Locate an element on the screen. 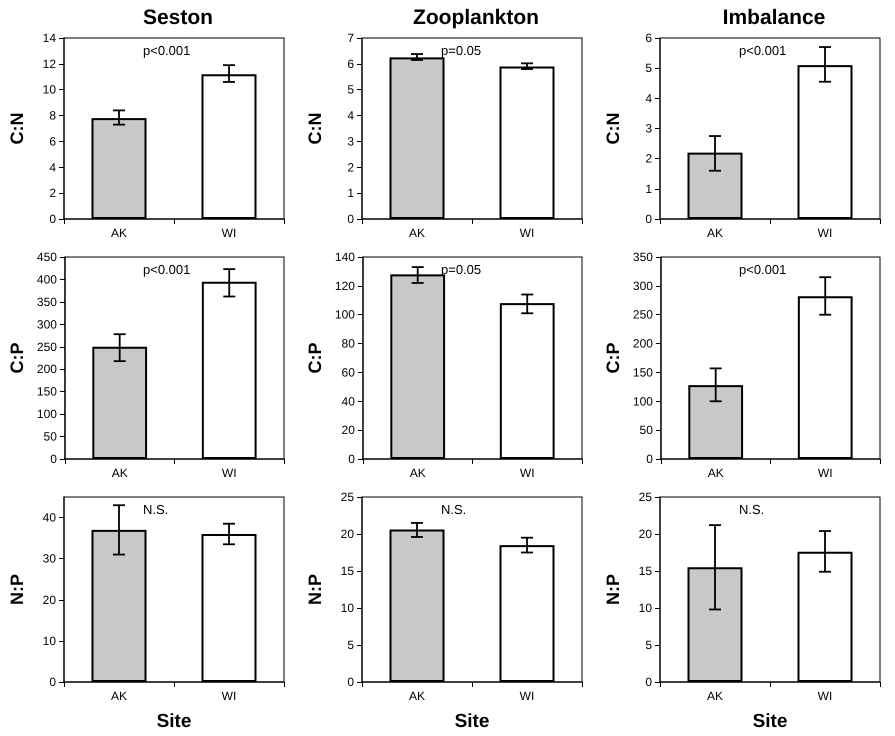 The height and width of the screenshot is (736, 895). y-tick-label: 30 is located at coordinates (49, 559).